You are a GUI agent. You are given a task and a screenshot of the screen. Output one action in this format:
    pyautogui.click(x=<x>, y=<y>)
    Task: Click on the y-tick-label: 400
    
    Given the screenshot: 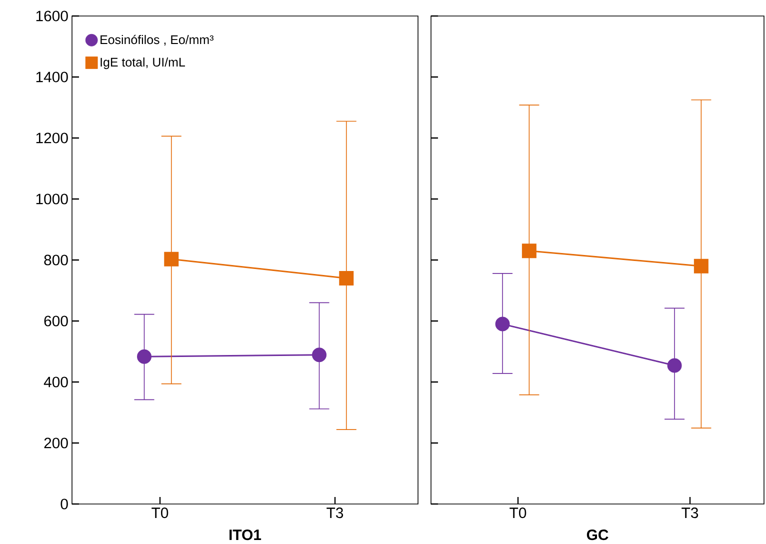 What is the action you would take?
    pyautogui.click(x=56, y=382)
    